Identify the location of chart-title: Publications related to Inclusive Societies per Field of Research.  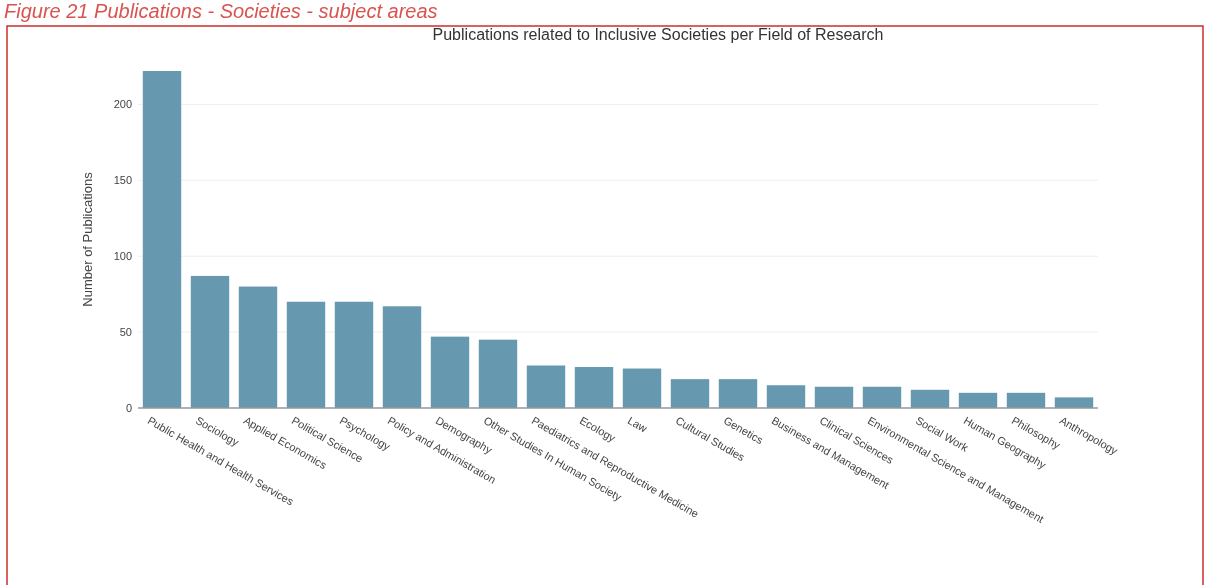
(658, 34).